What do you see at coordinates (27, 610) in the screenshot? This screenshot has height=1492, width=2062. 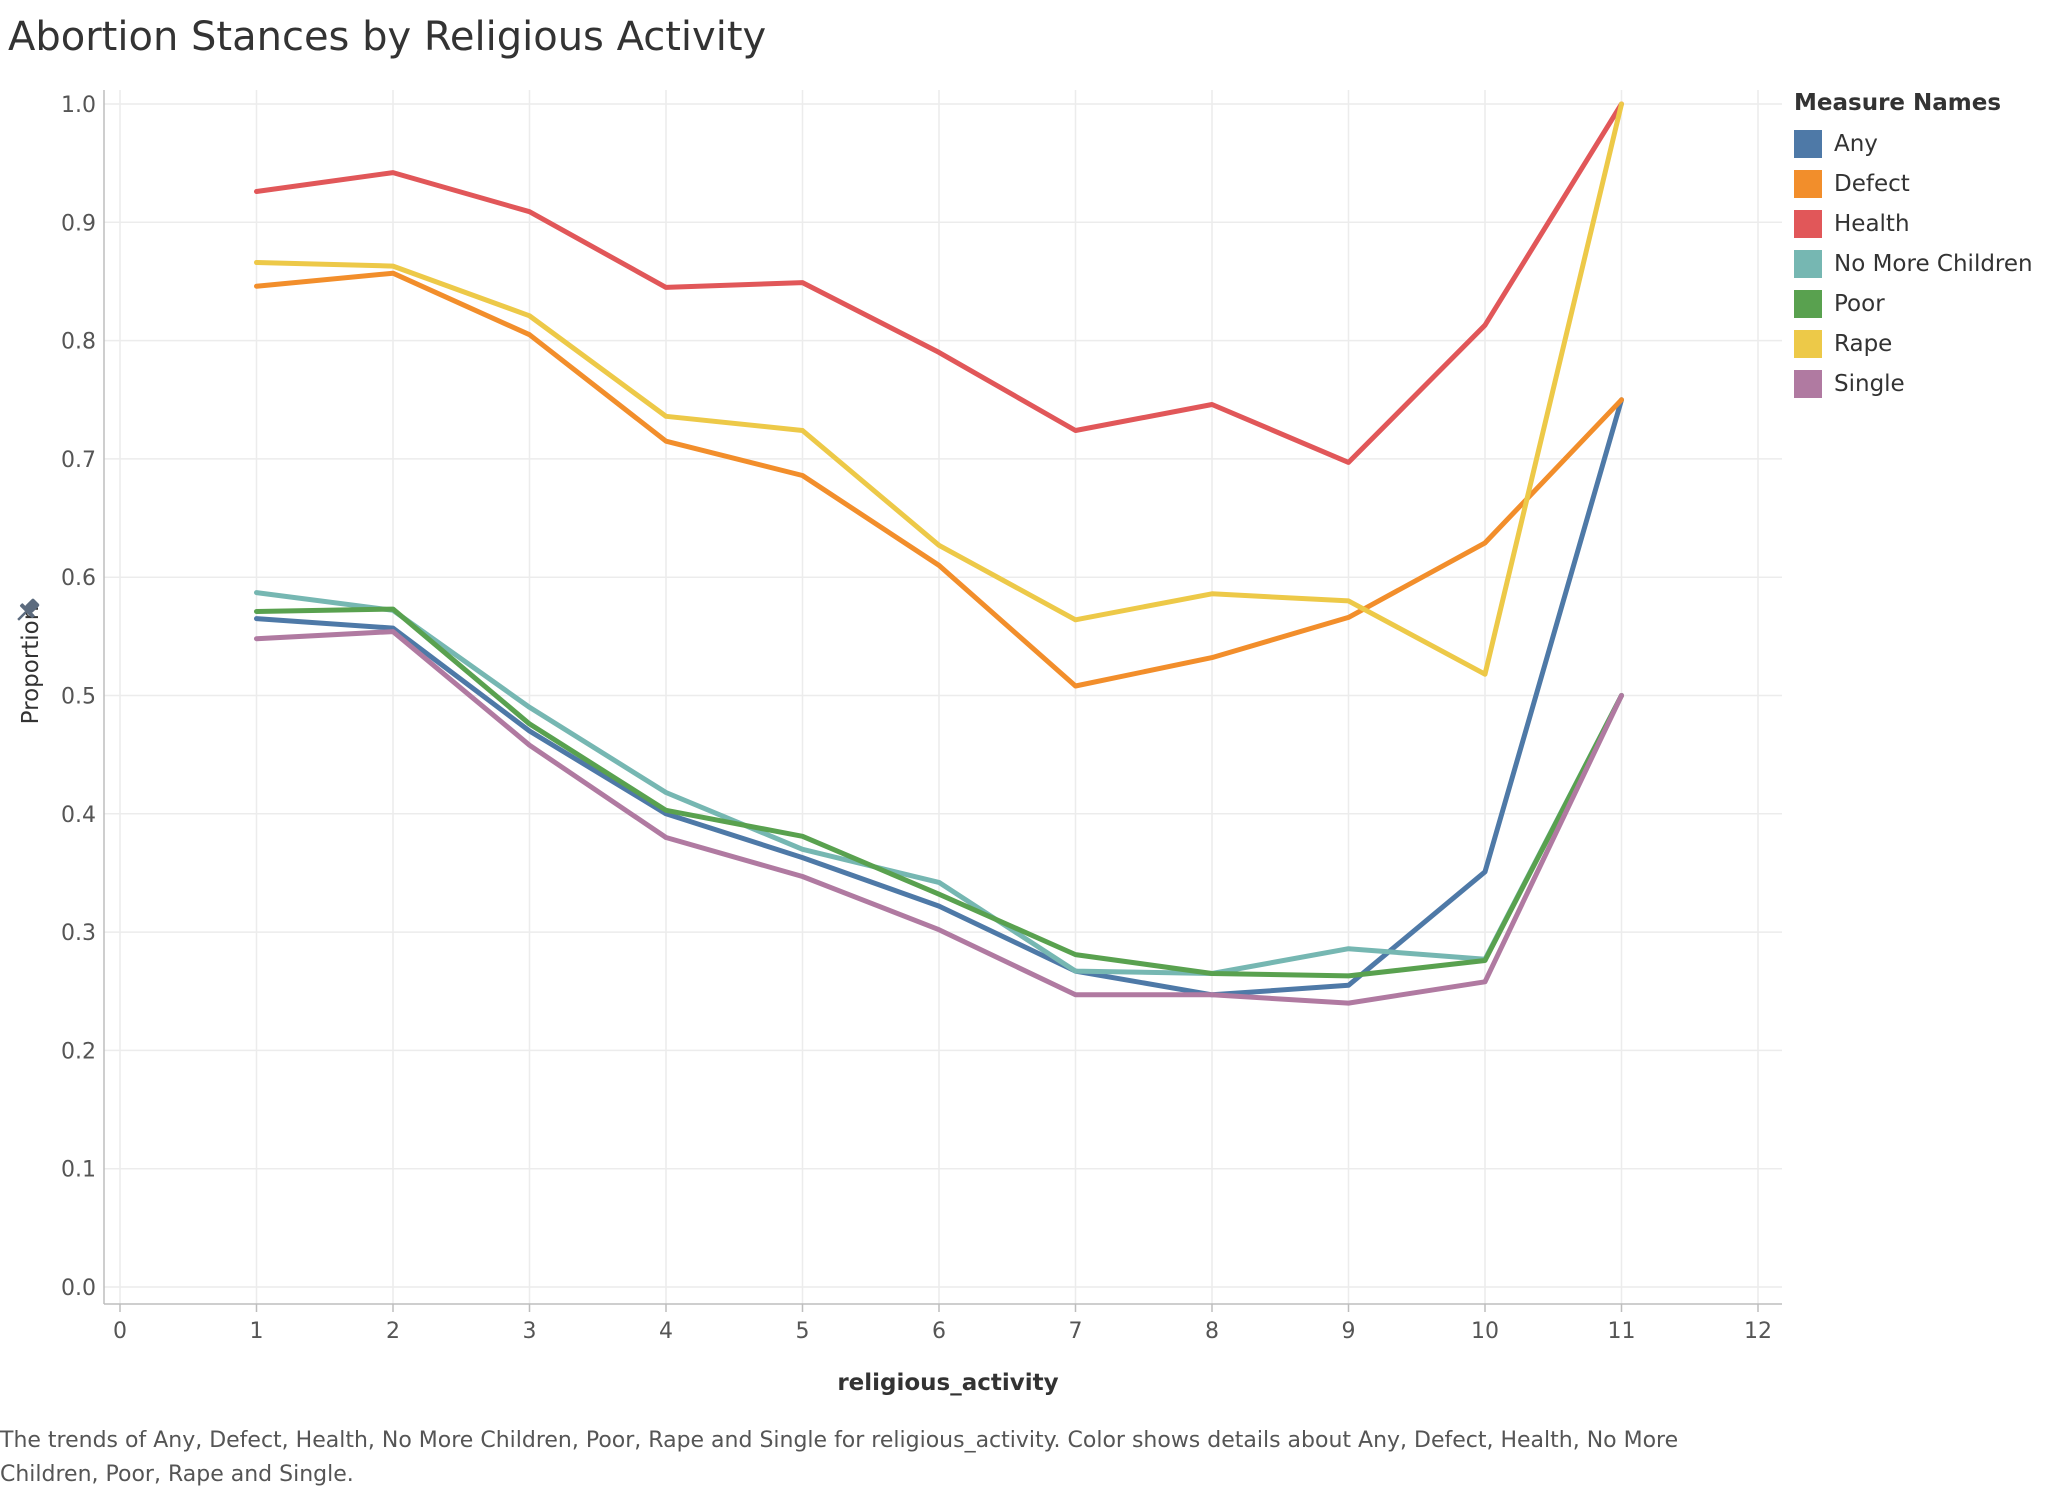 I see `pin-icon` at bounding box center [27, 610].